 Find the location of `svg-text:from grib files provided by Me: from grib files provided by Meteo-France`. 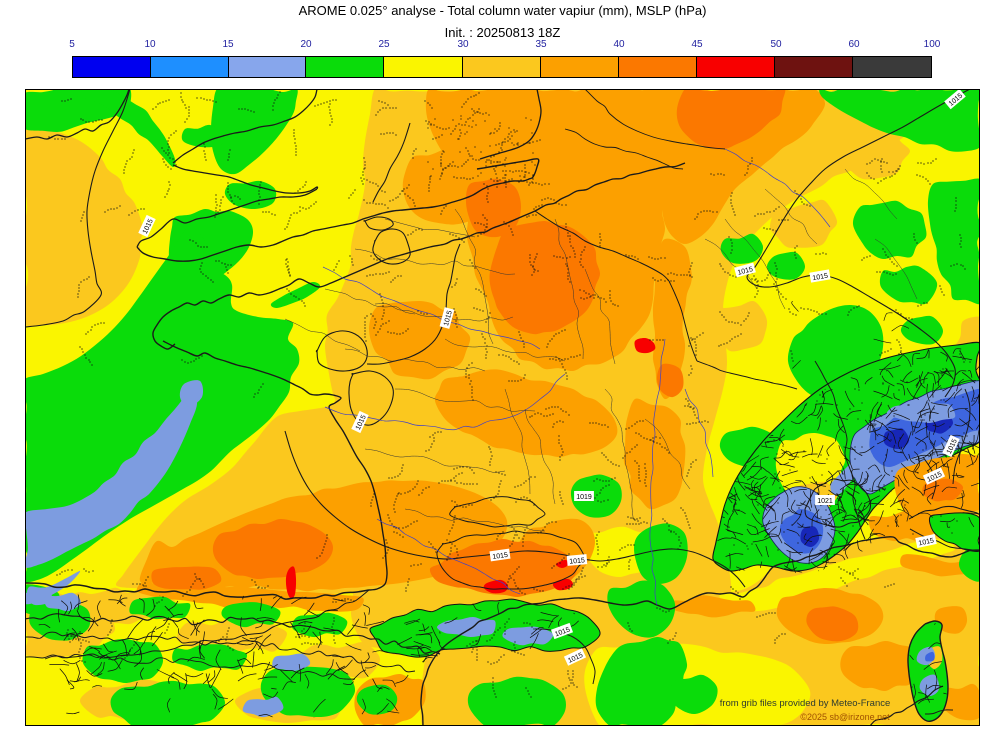

svg-text:from grib files provided by Me: from grib files provided by Meteo-France is located at coordinates (805, 703).